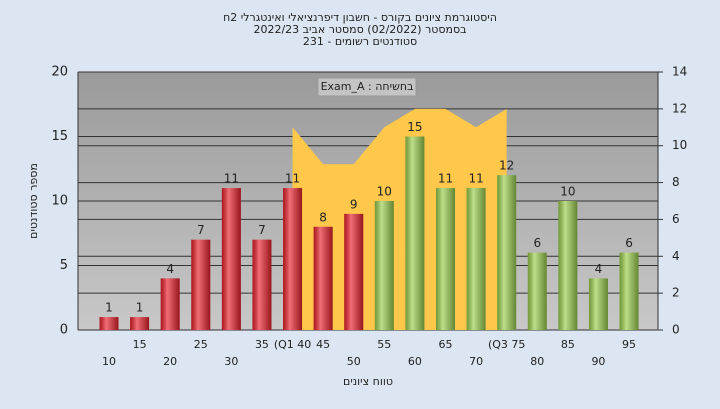 The height and width of the screenshot is (409, 720). What do you see at coordinates (676, 182) in the screenshot?
I see `y2-tick-label: 8` at bounding box center [676, 182].